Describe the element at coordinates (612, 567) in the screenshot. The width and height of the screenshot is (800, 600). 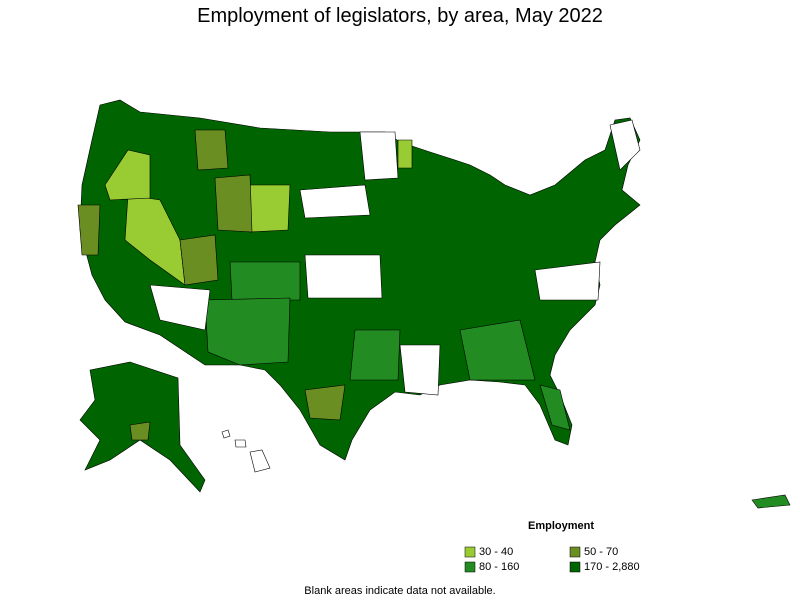
I see `legend-label: 170 - 2,880` at that location.